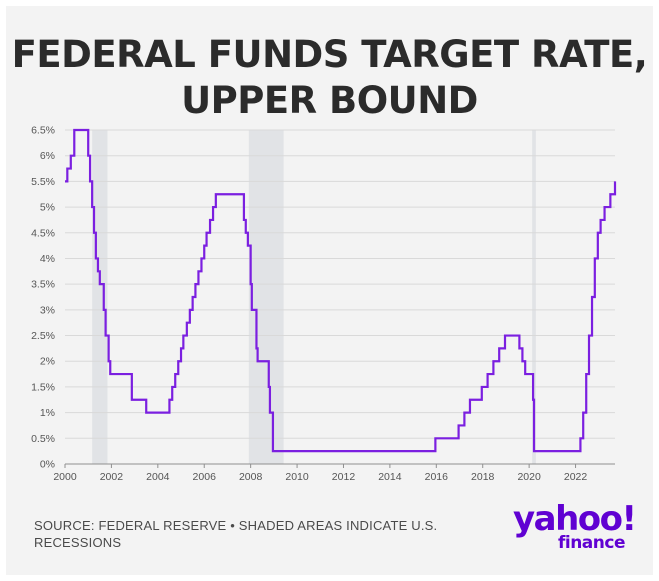 The image size is (659, 581). Describe the element at coordinates (529, 477) in the screenshot. I see `x-tick-label: 2020` at that location.